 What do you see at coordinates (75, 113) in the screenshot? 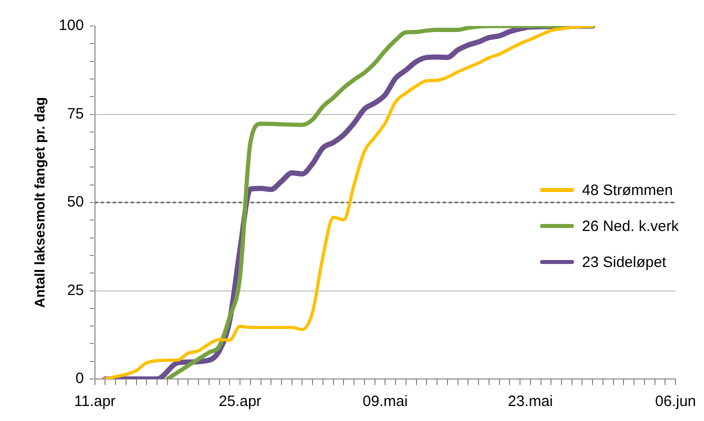
I see `y-tick-label: 75` at bounding box center [75, 113].